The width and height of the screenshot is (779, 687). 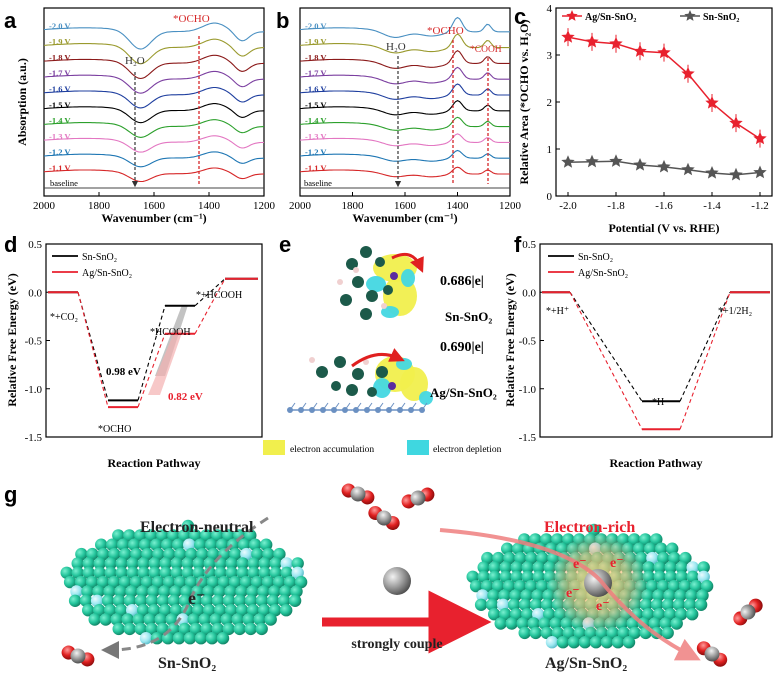 What do you see at coordinates (528, 342) in the screenshot?
I see `y-tick-label: -0.5` at bounding box center [528, 342].